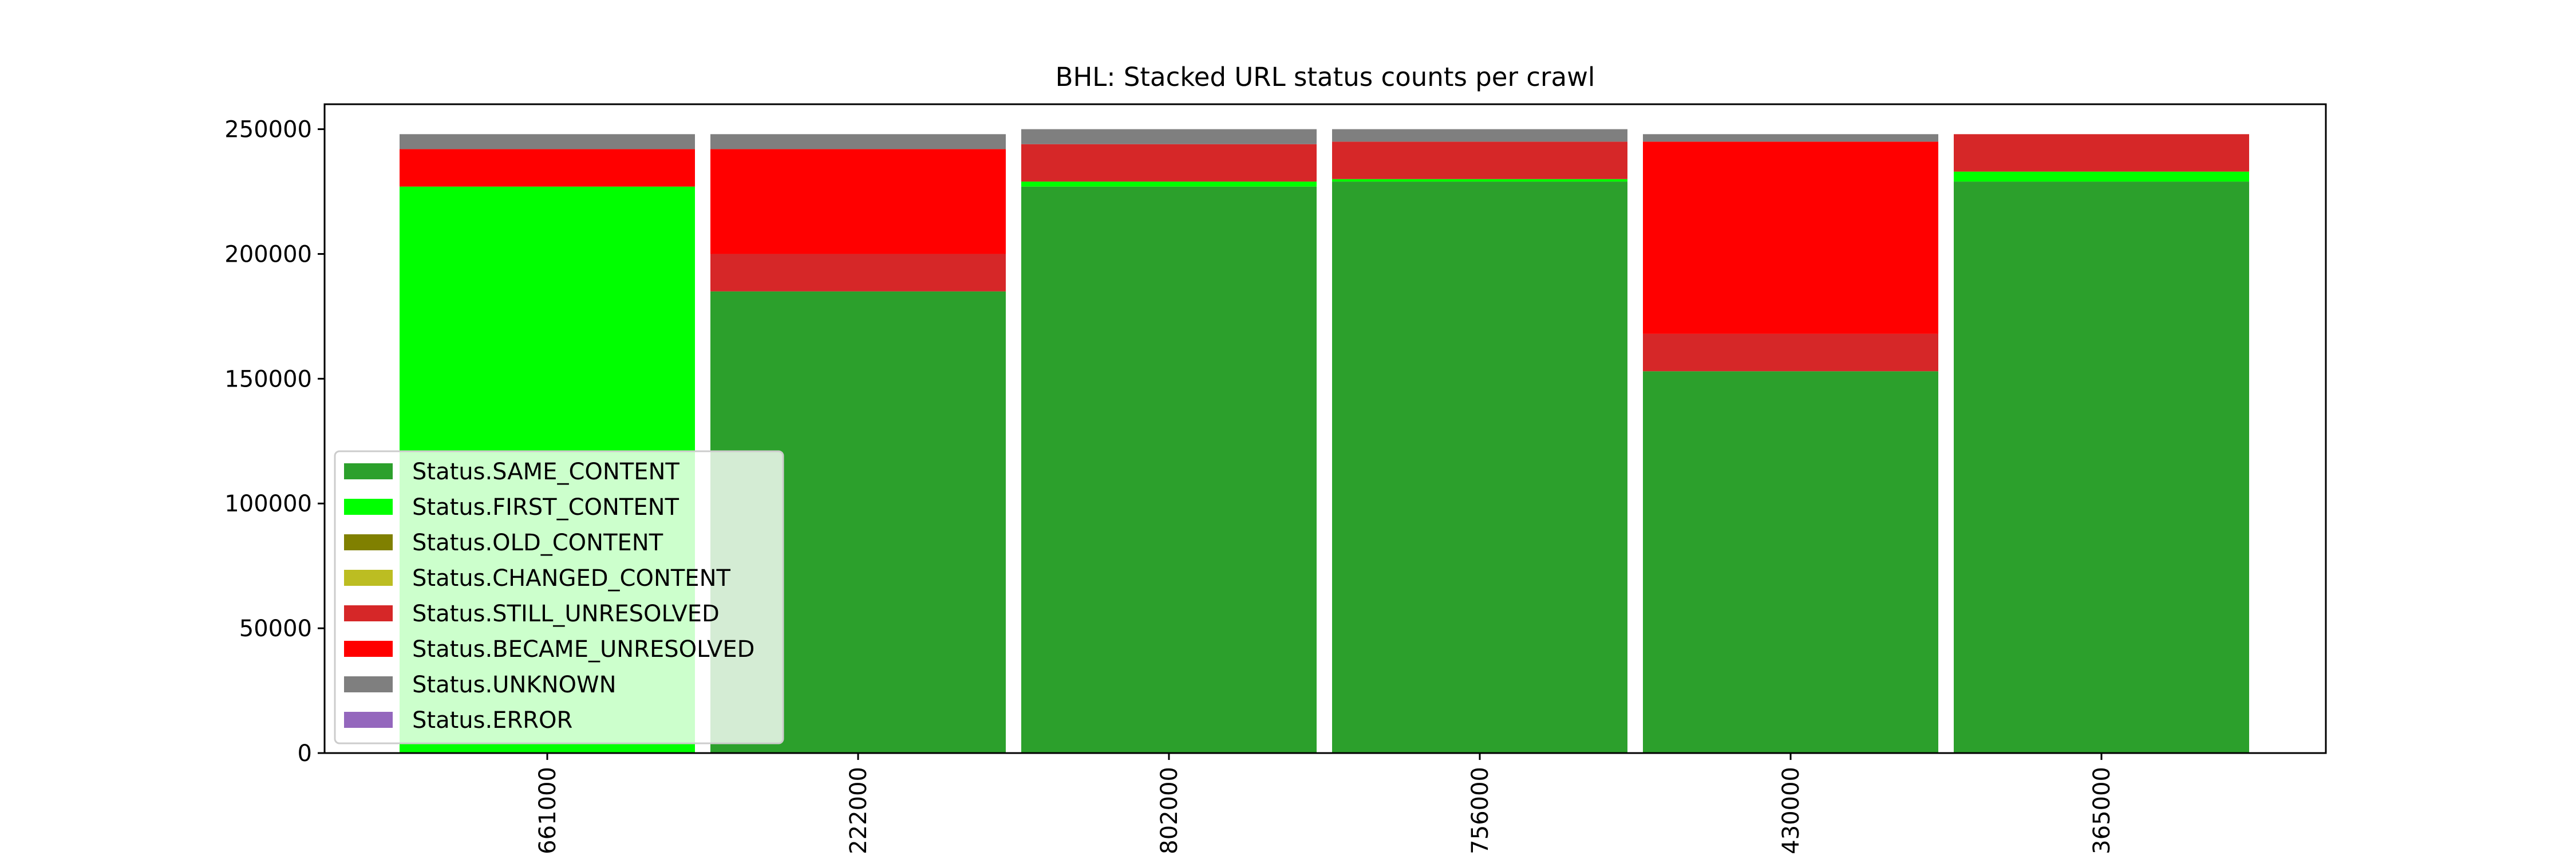 This screenshot has height=859, width=2576. Describe the element at coordinates (545, 472) in the screenshot. I see `legend-label: Status.SAME_CONTENT` at that location.